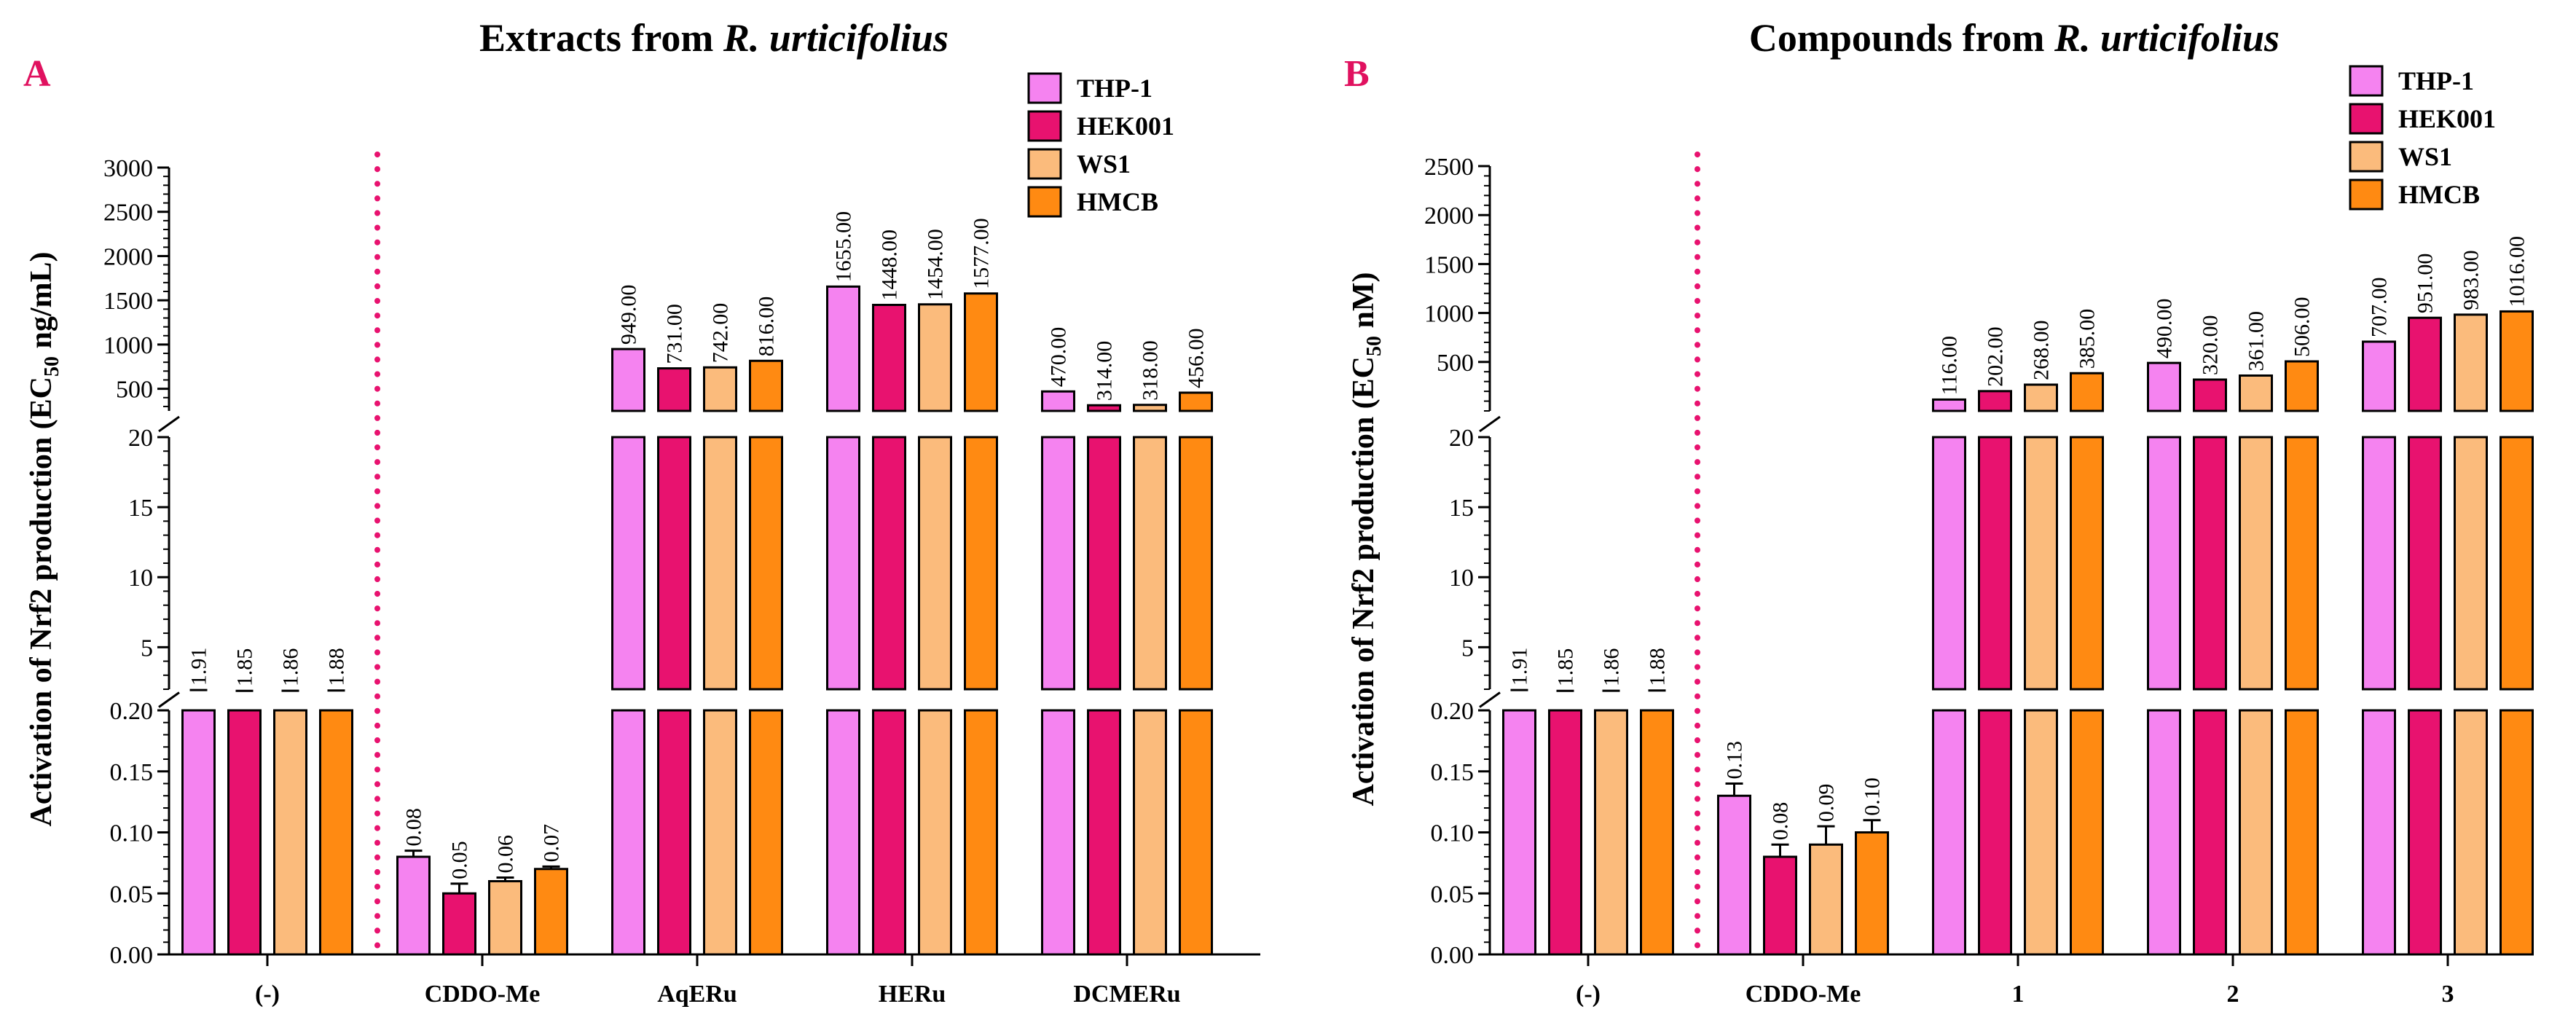 Image resolution: width=2576 pixels, height=1028 pixels. Describe the element at coordinates (1735, 760) in the screenshot. I see `data-label: 0.13` at that location.